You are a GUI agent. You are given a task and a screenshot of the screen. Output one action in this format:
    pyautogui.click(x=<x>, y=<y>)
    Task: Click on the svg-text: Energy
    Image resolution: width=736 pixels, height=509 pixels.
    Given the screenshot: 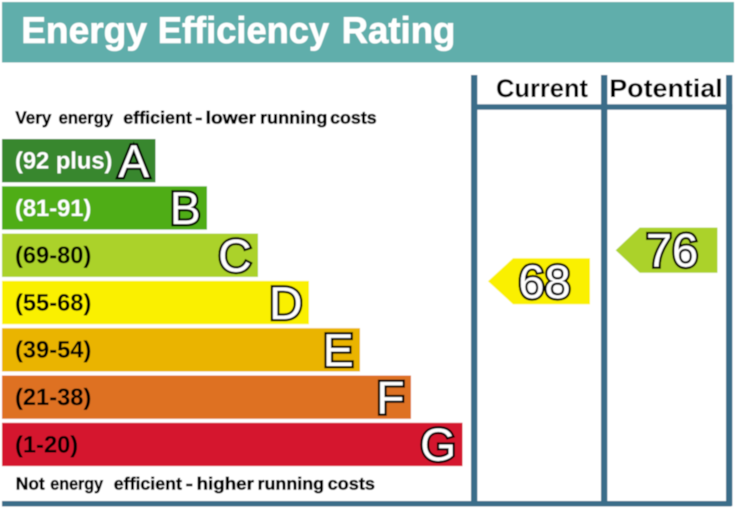 What is the action you would take?
    pyautogui.click(x=84, y=30)
    